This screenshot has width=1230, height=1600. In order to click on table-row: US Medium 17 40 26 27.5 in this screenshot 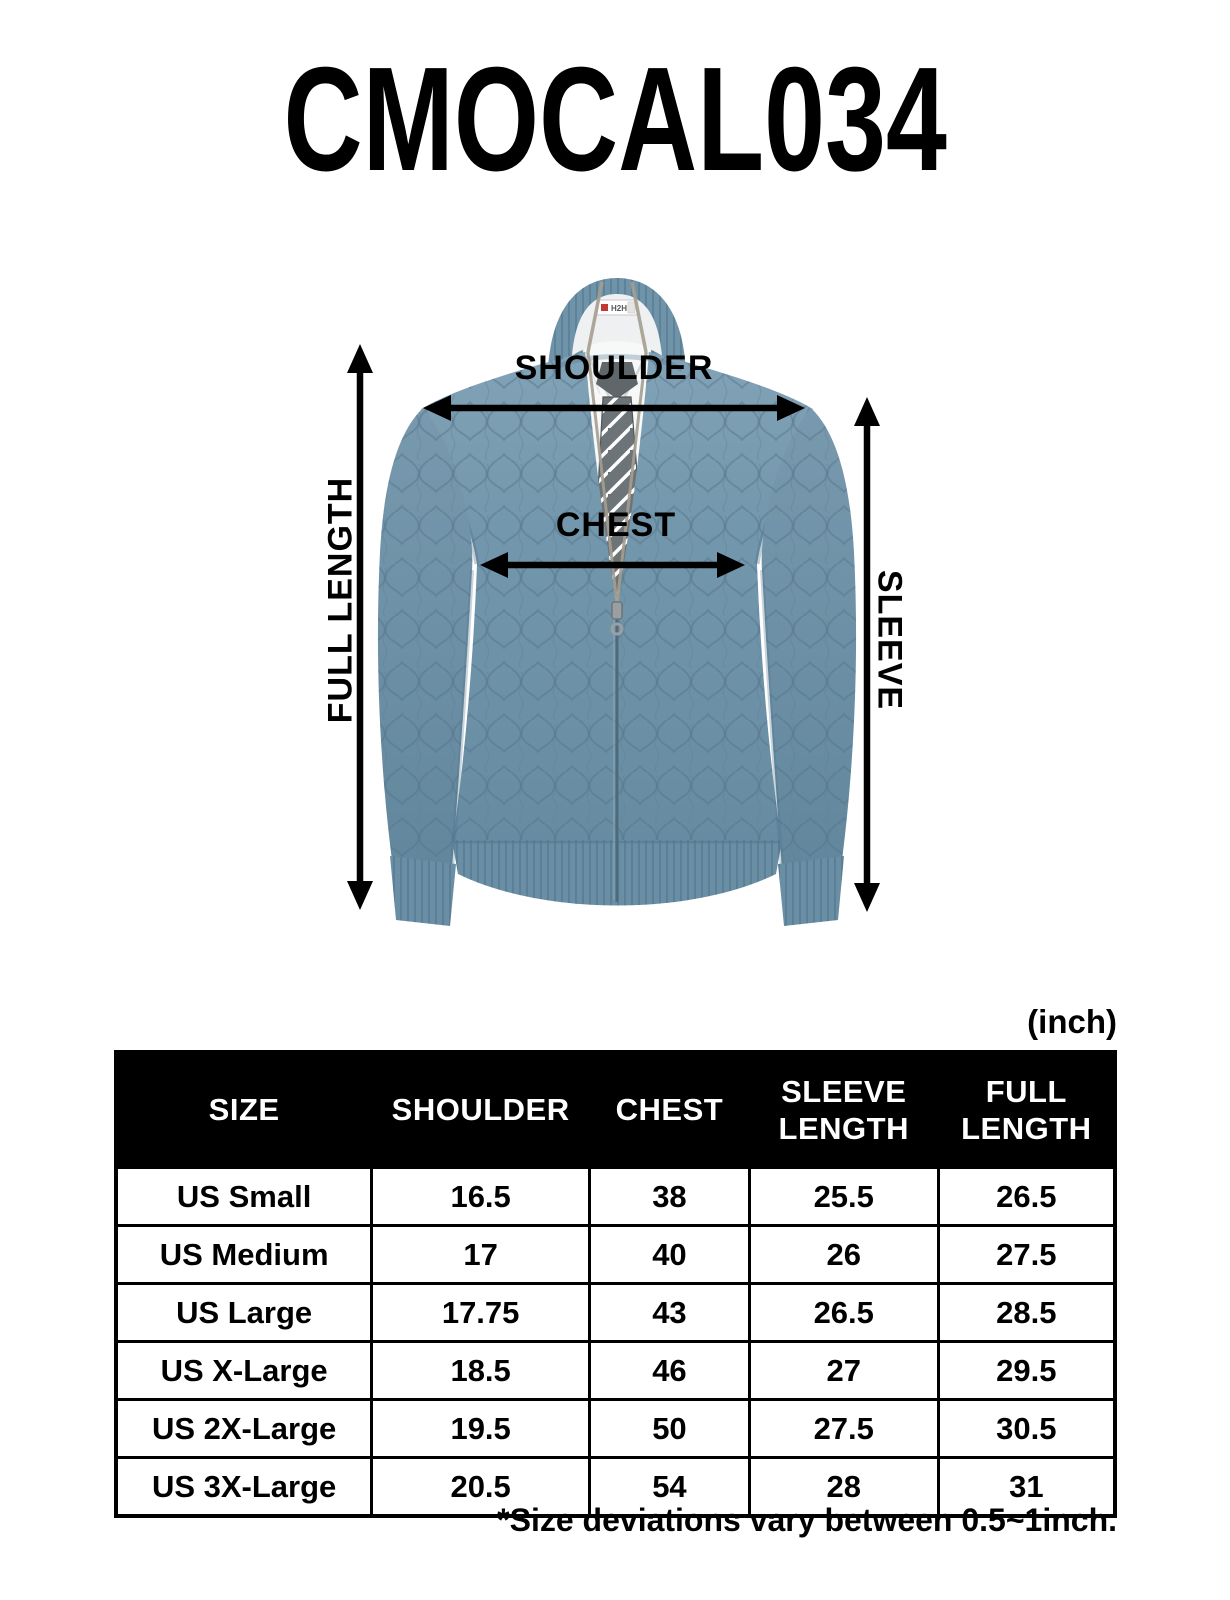, I will do `click(615, 1254)`.